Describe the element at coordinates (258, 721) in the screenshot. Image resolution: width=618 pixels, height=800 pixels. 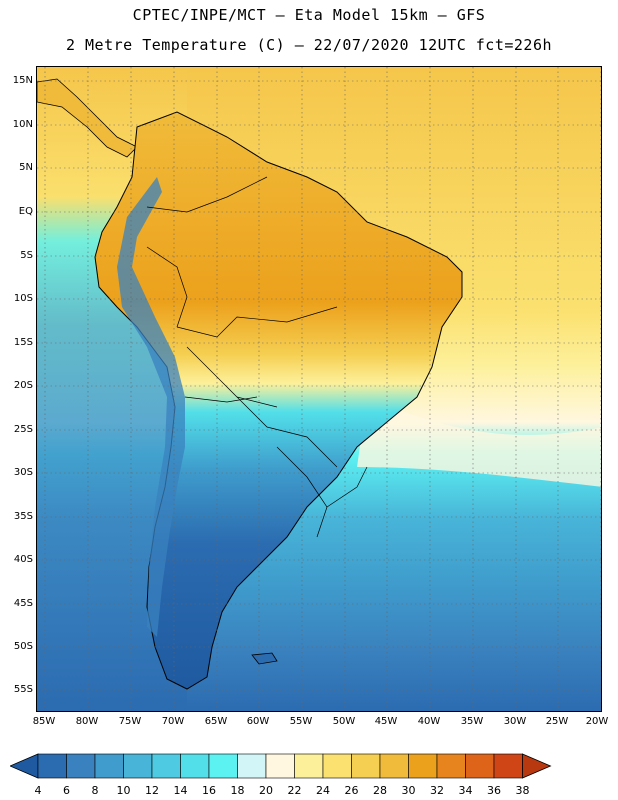
I see `lon-label: 60W` at that location.